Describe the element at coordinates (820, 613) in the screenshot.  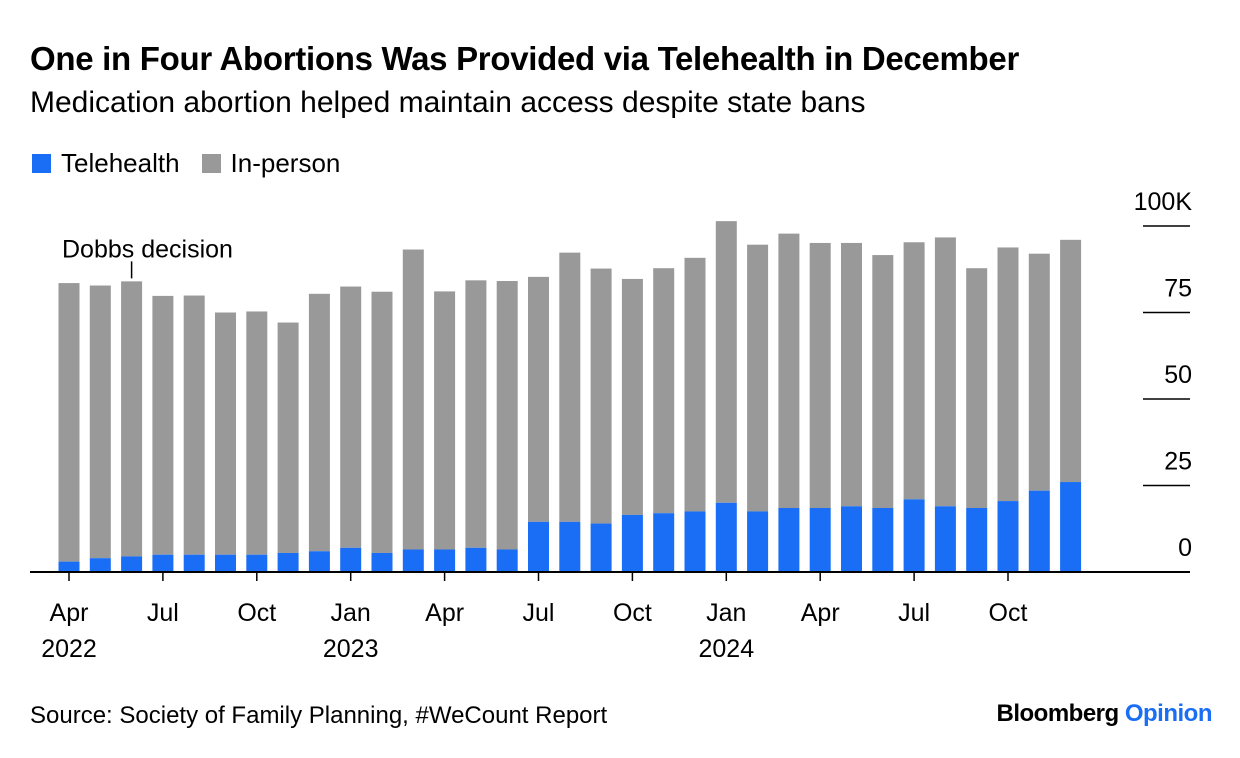
I see `x-tick-label-24: Apr` at that location.